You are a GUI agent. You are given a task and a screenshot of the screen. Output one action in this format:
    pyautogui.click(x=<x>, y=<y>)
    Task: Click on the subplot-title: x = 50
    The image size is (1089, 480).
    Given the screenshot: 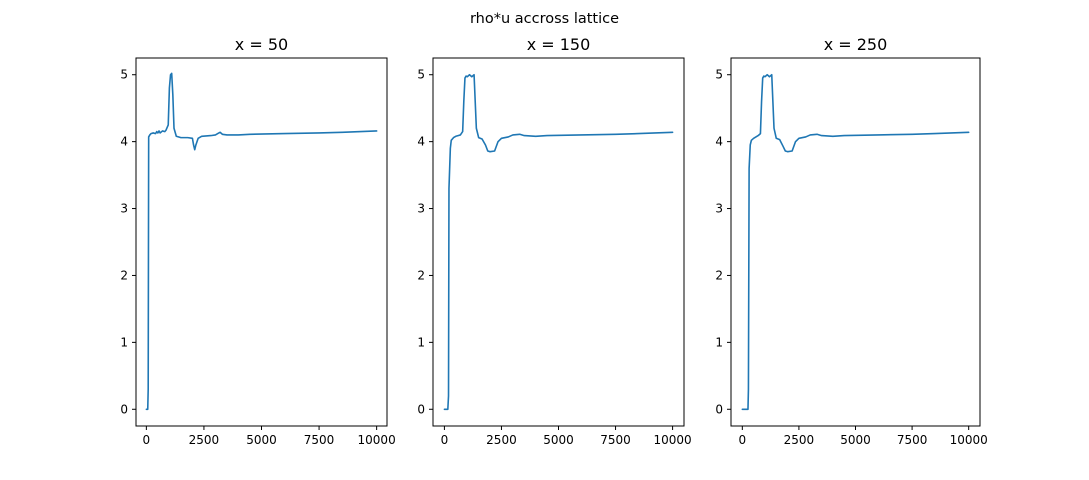 What is the action you would take?
    pyautogui.click(x=261, y=44)
    